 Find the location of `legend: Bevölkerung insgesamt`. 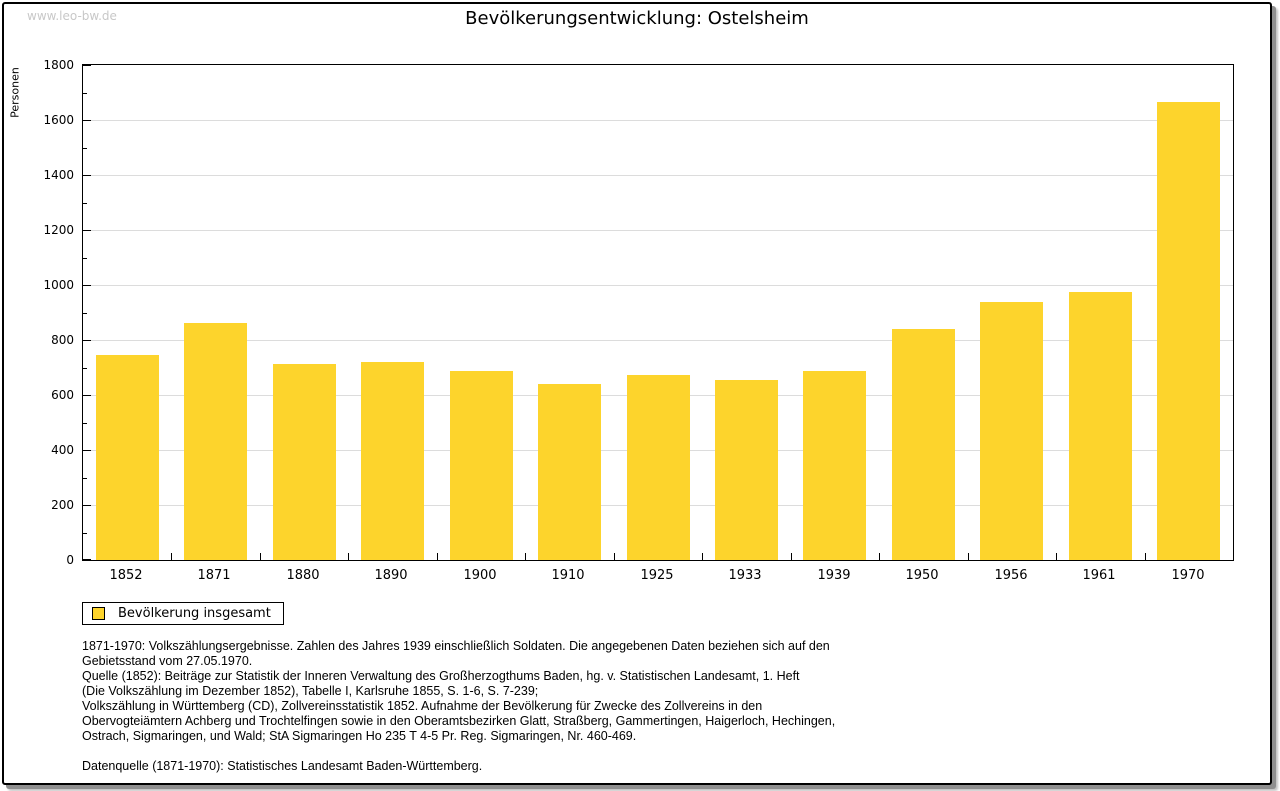

legend: Bevölkerung insgesamt is located at coordinates (183, 613).